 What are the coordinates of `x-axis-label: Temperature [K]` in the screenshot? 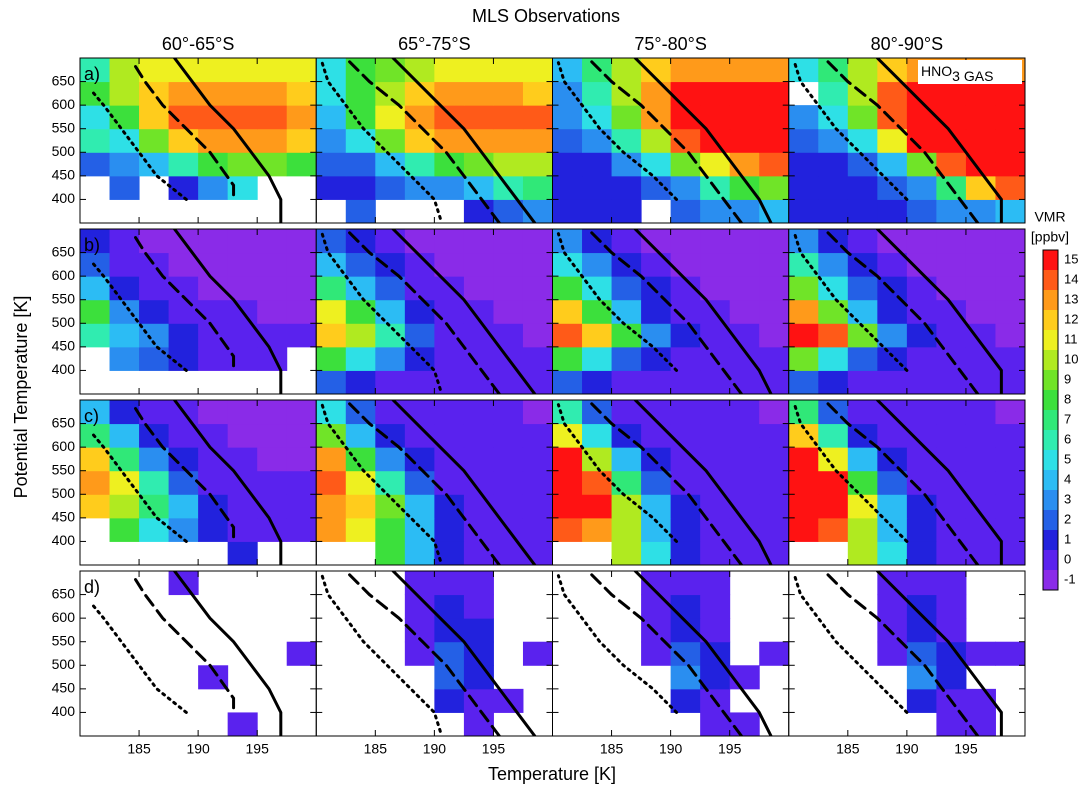 It's located at (552, 774).